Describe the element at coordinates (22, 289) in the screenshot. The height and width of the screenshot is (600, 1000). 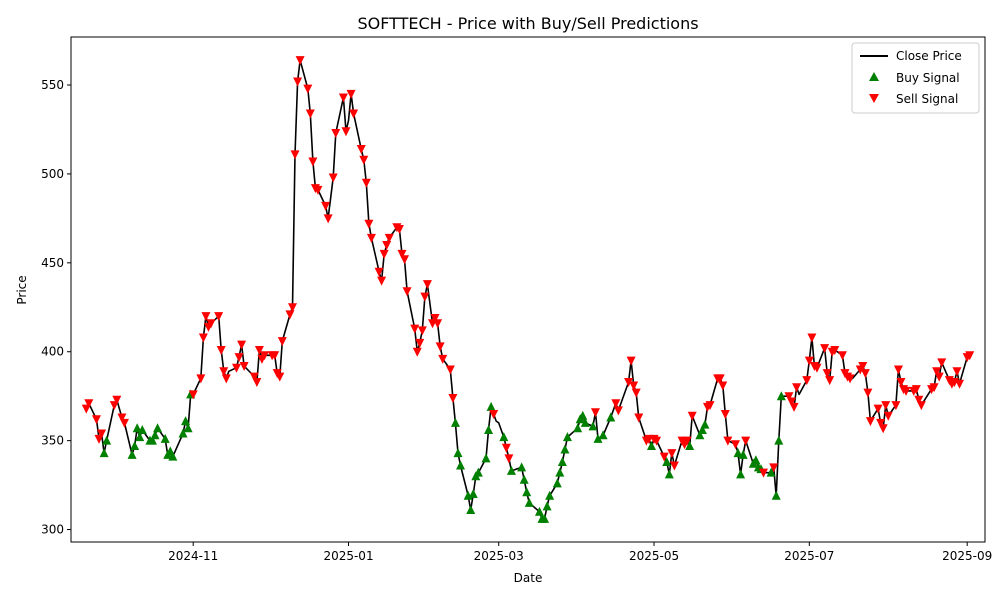
I see `y-axis-label: Price` at that location.